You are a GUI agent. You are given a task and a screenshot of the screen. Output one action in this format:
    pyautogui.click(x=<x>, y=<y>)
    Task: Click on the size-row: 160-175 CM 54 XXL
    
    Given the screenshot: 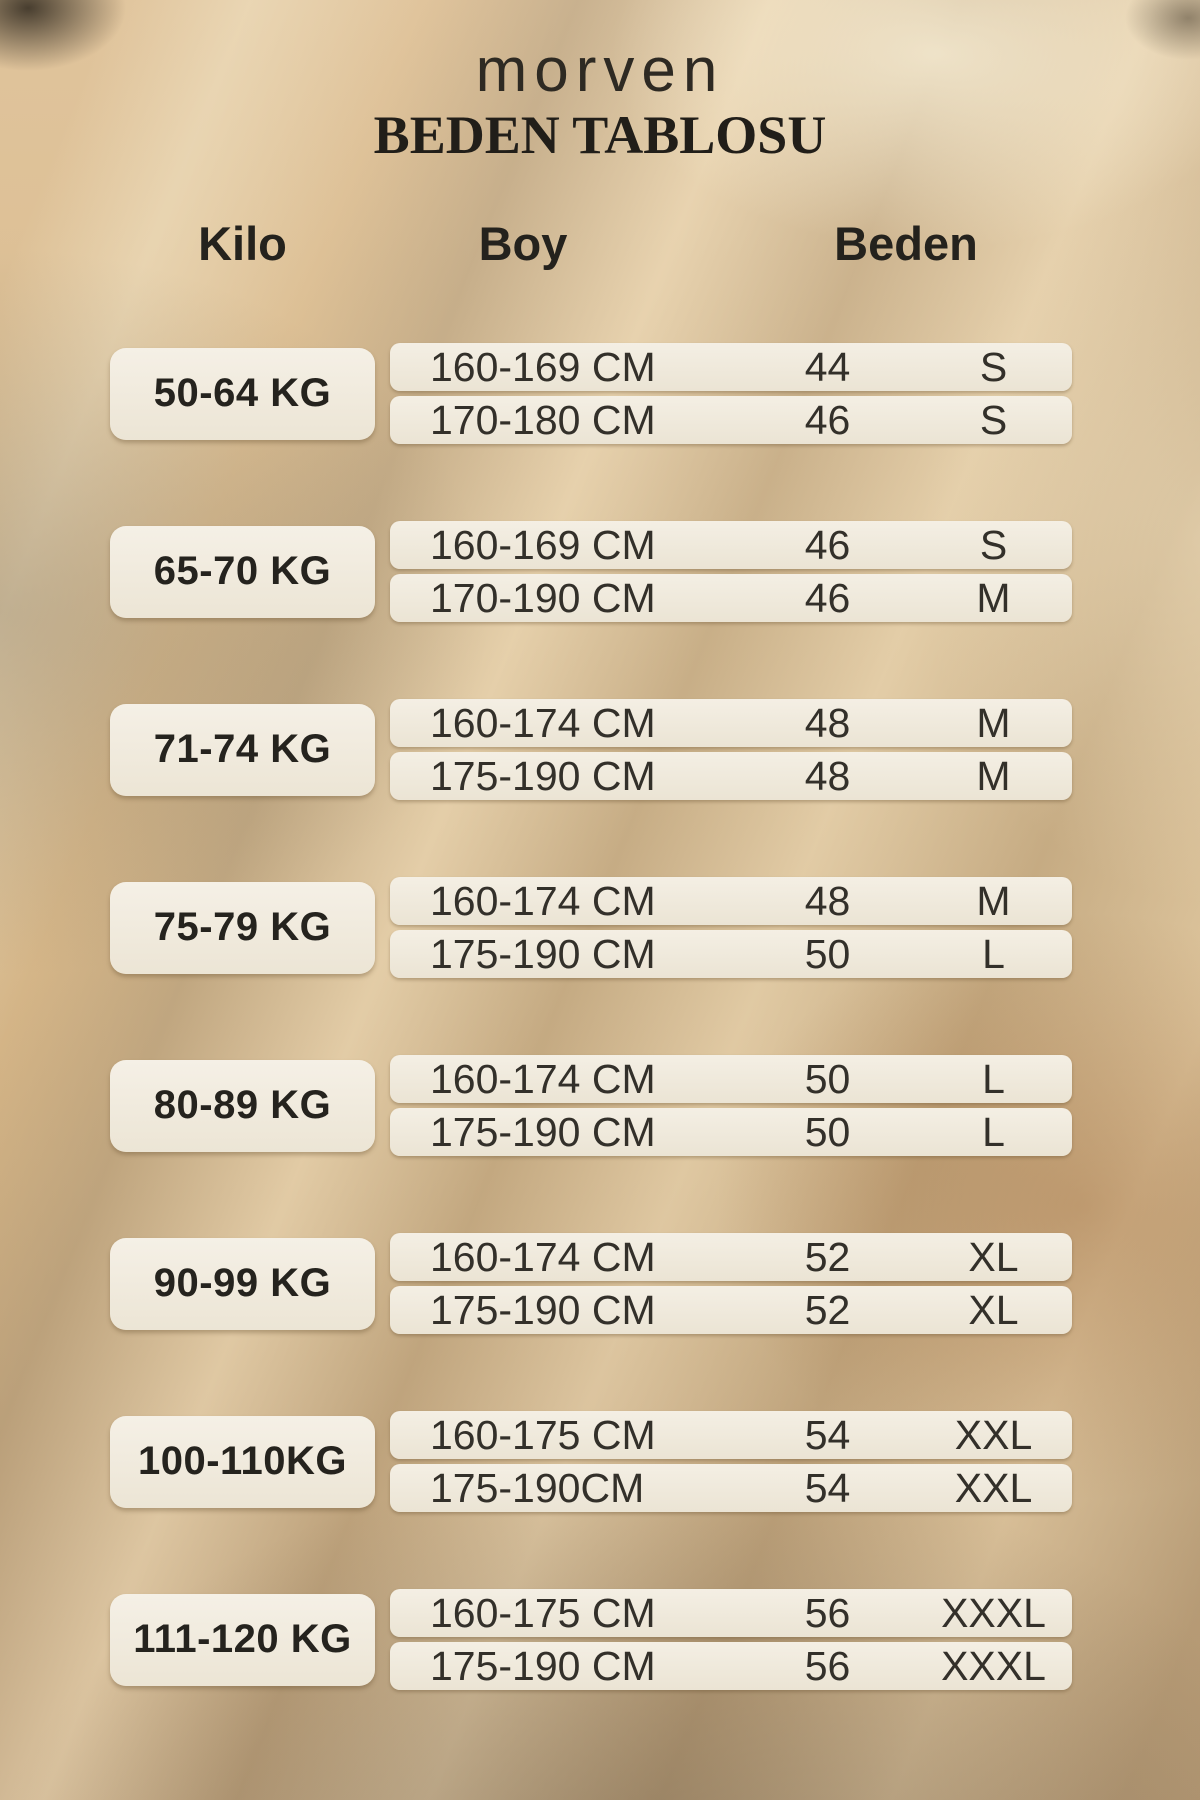 What is the action you would take?
    pyautogui.click(x=731, y=1435)
    